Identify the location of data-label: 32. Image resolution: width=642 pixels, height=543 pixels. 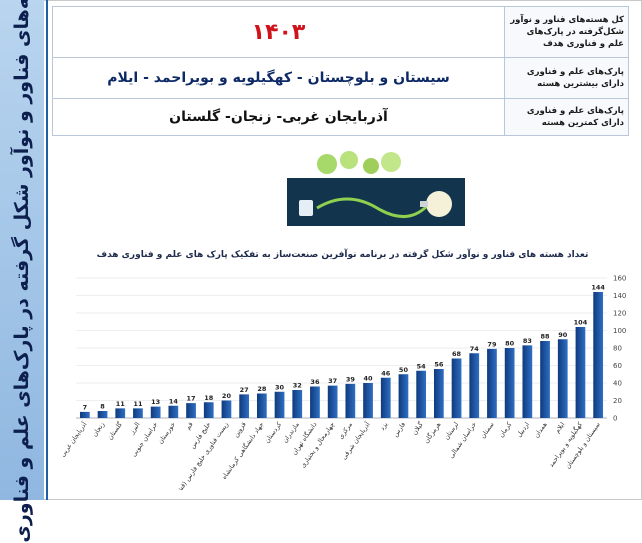
(297, 386).